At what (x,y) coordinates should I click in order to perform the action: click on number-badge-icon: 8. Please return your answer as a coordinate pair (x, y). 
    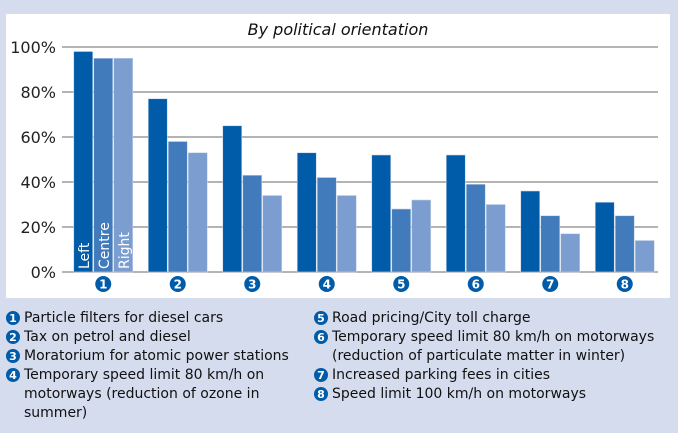
    Looking at the image, I should click on (321, 394).